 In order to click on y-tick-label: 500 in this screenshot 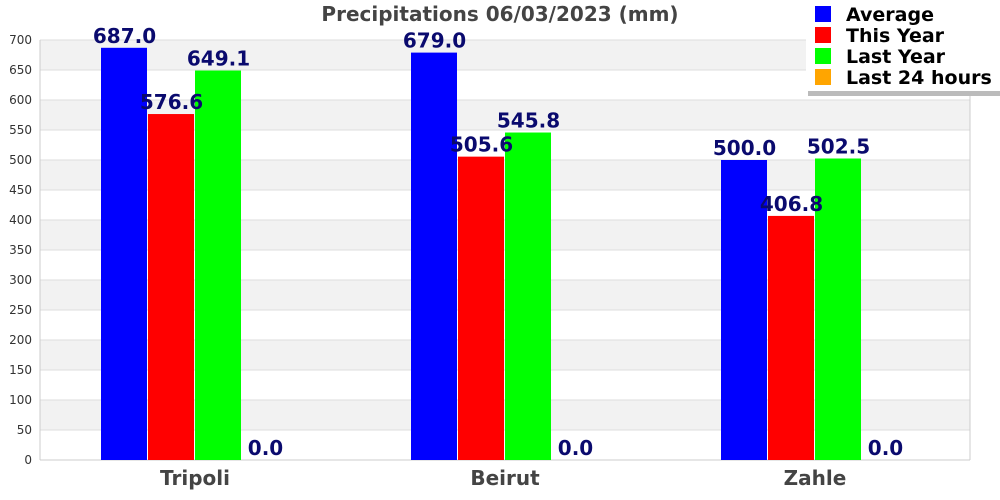, I will do `click(20, 160)`.